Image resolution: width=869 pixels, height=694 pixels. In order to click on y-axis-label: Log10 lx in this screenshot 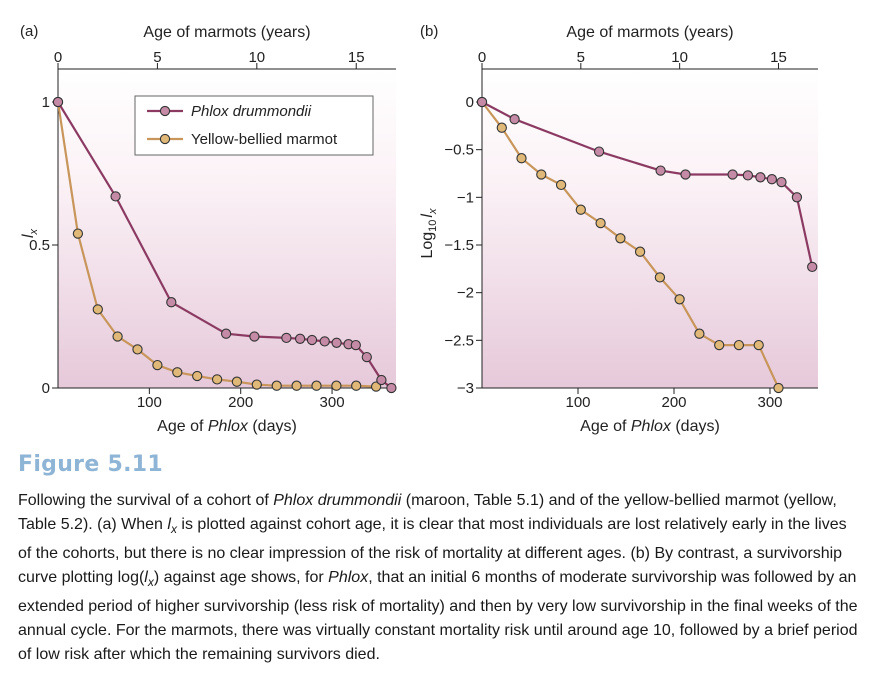, I will do `click(429, 233)`.